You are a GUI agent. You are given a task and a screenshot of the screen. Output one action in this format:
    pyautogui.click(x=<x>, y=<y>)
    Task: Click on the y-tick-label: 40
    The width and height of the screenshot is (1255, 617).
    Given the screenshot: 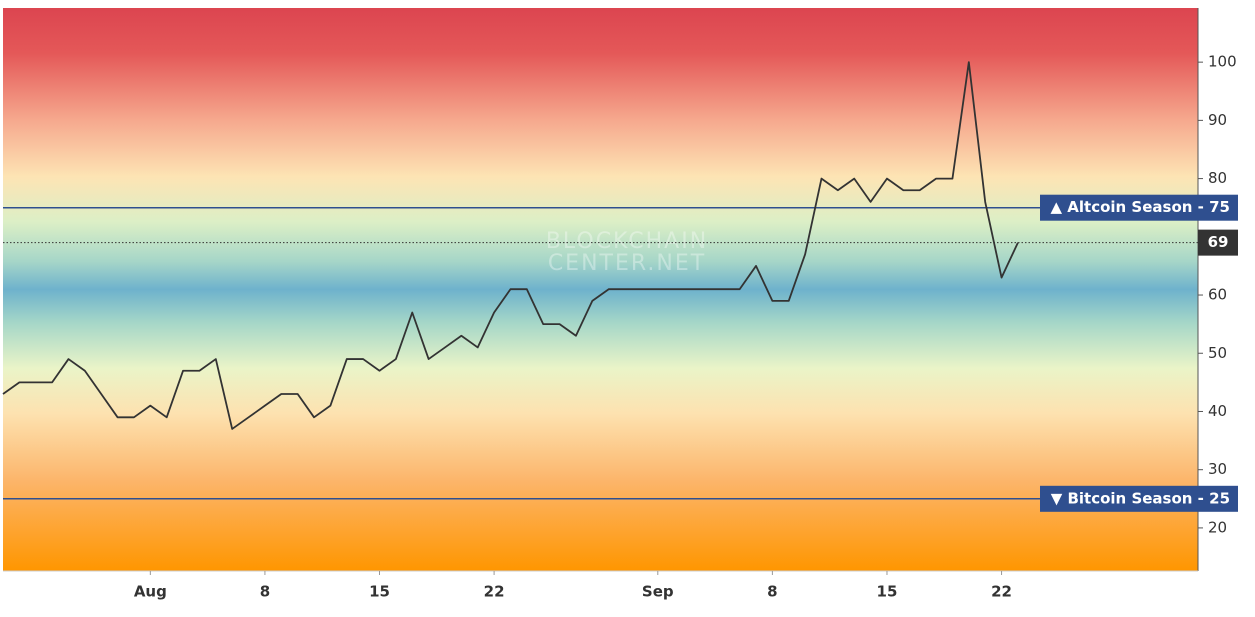 What is the action you would take?
    pyautogui.click(x=1217, y=411)
    